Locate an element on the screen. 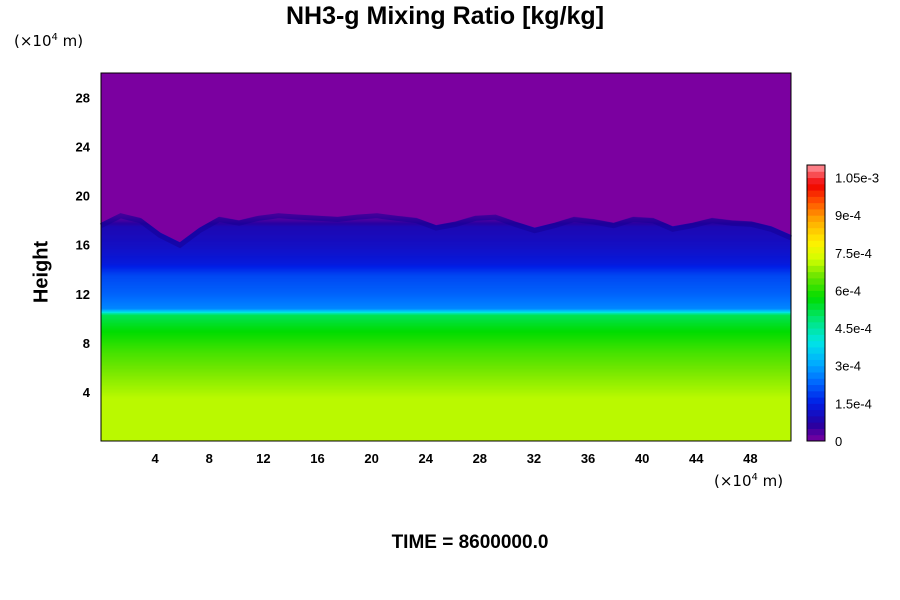 The height and width of the screenshot is (600, 900). x-tick-label: 4 is located at coordinates (156, 458).